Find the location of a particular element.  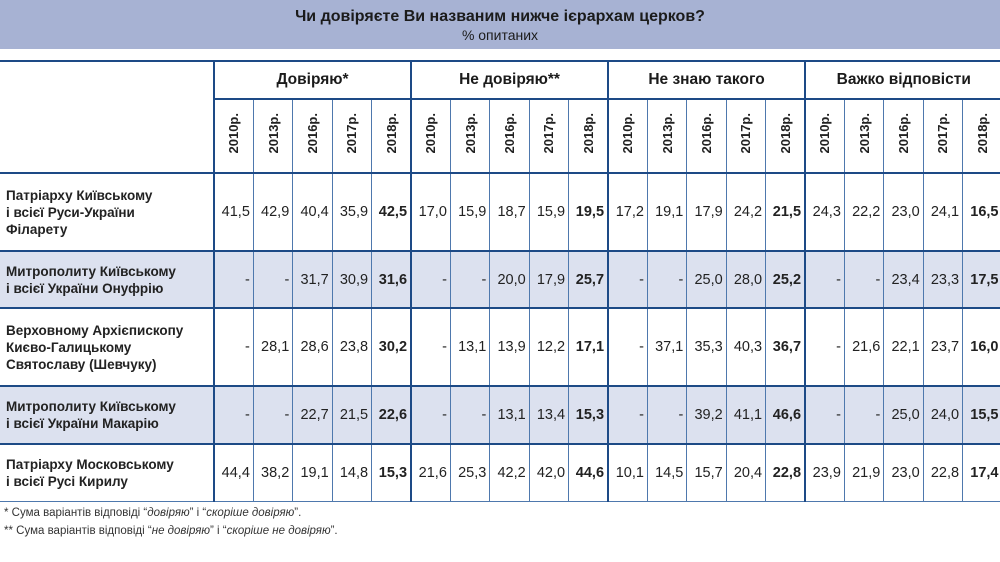

row-label-line: і всієї України Онуфрію is located at coordinates (85, 288).